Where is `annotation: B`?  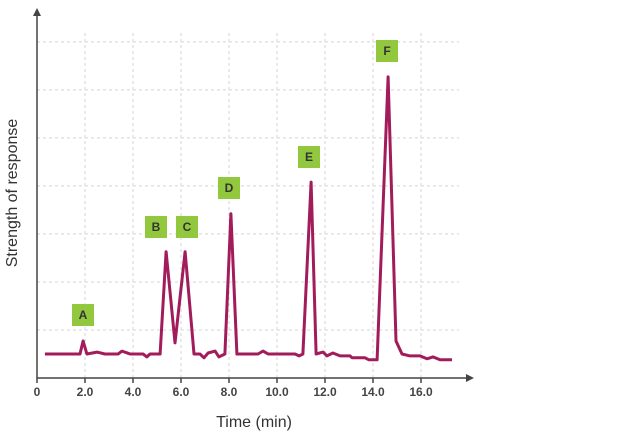 annotation: B is located at coordinates (156, 227).